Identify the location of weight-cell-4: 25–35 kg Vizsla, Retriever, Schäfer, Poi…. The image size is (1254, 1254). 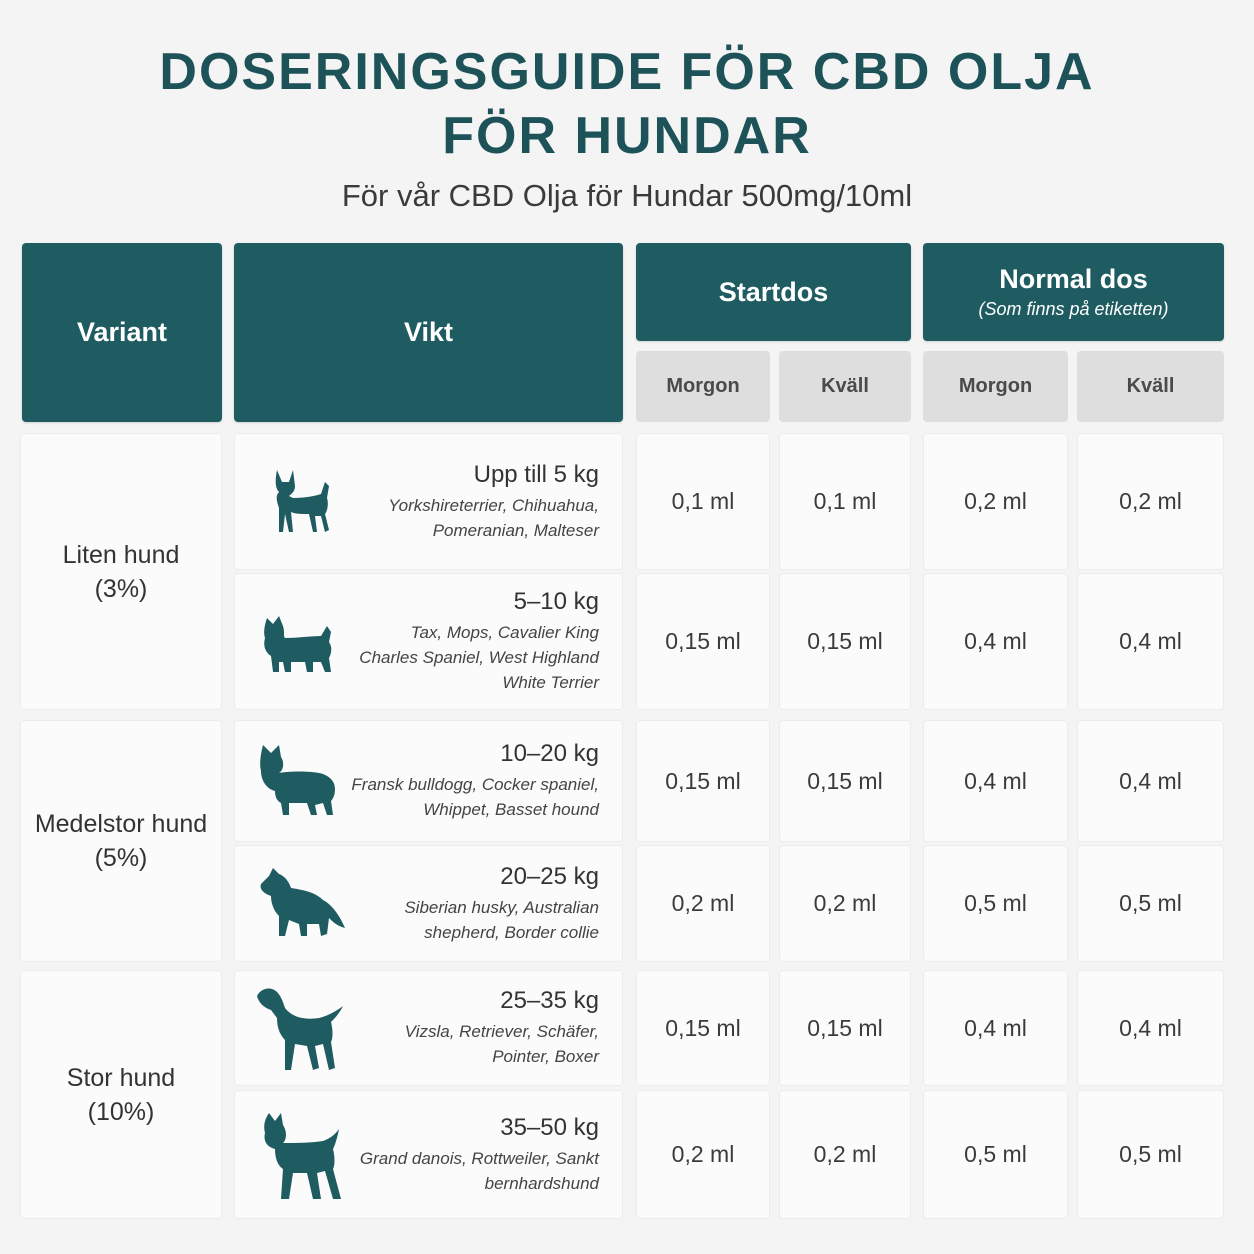
(428, 1028).